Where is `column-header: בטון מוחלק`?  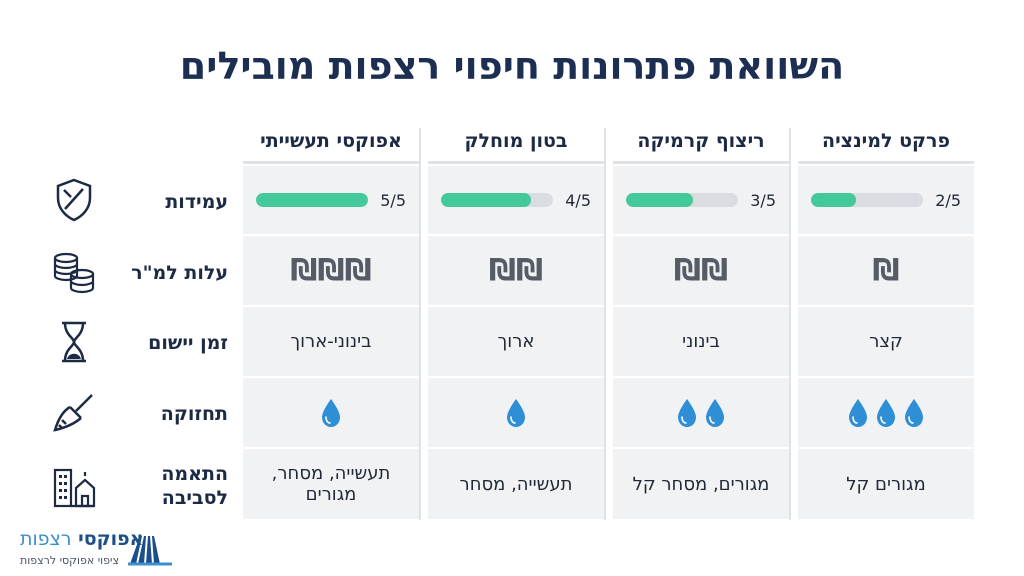
column-header: בטון מוחלק is located at coordinates (516, 146).